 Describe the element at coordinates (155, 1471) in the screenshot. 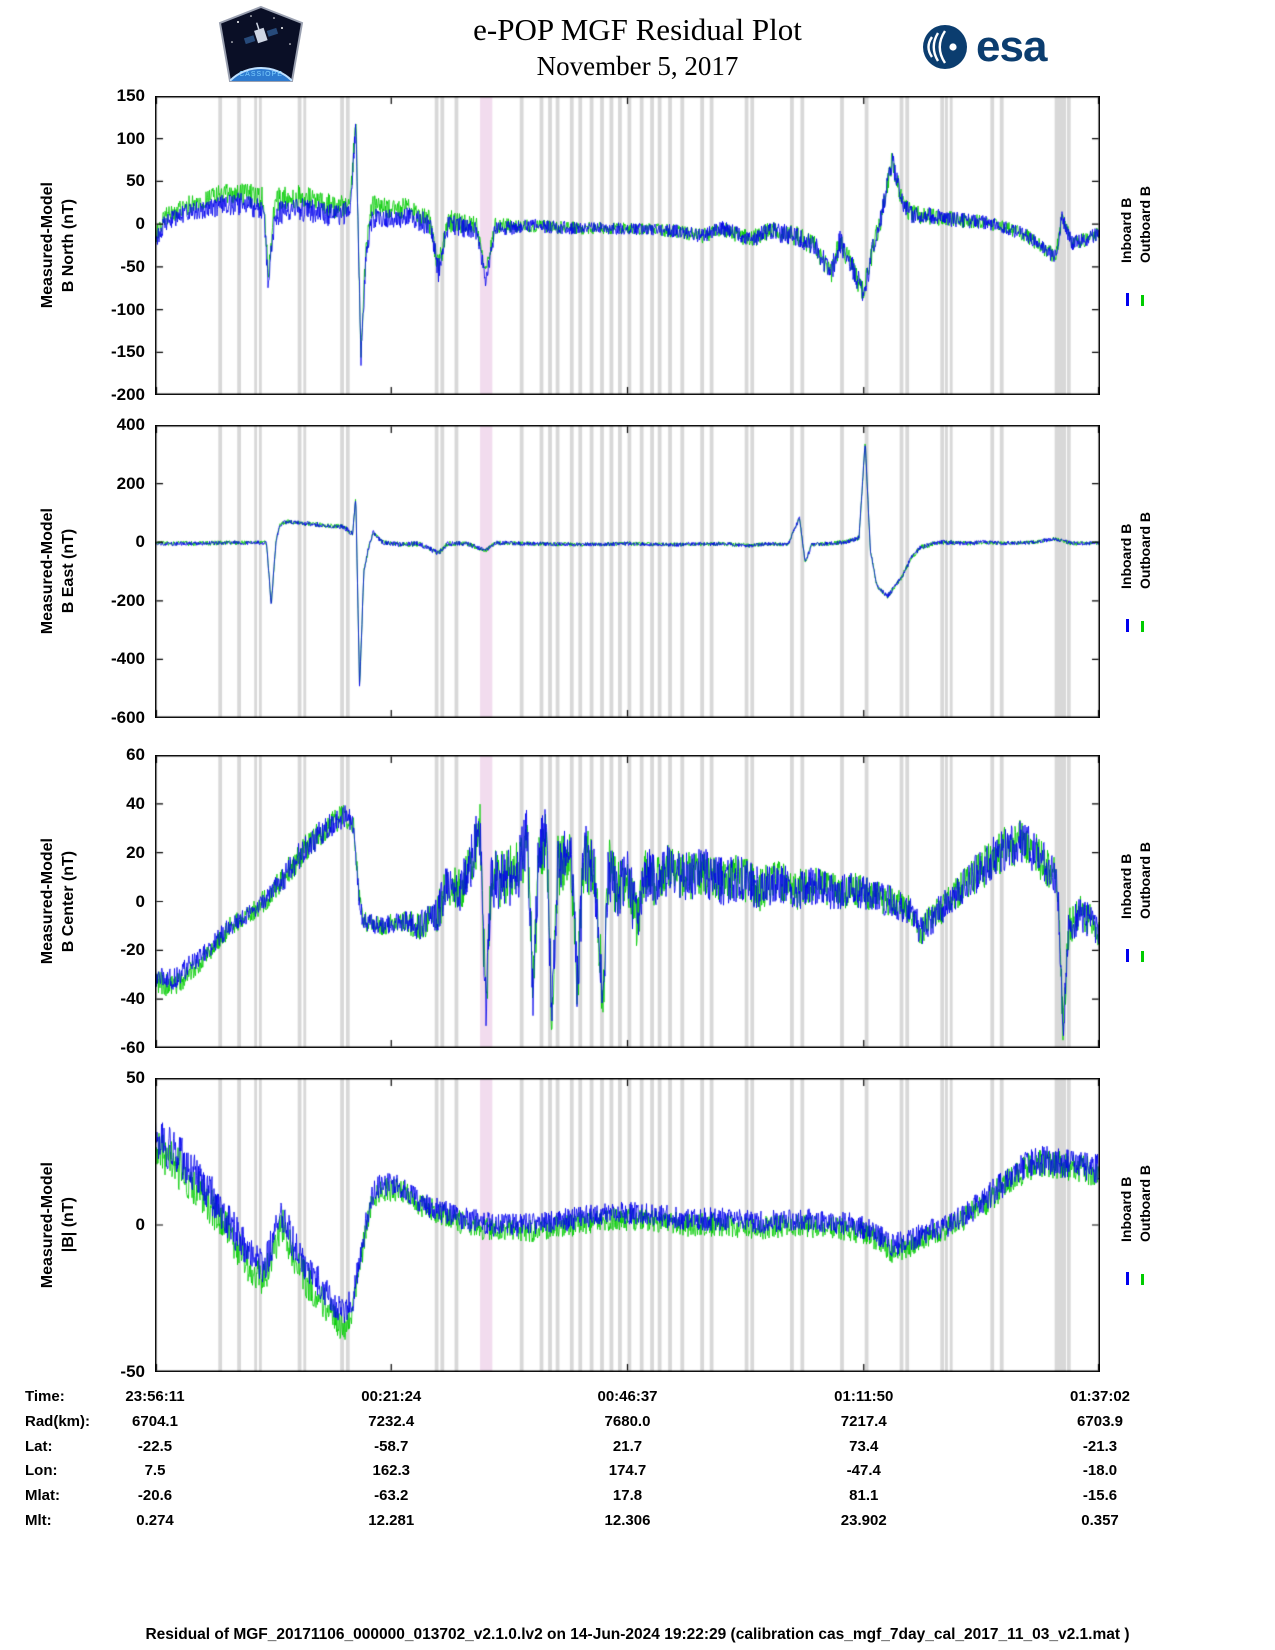

I see `table-value: 7.5` at that location.